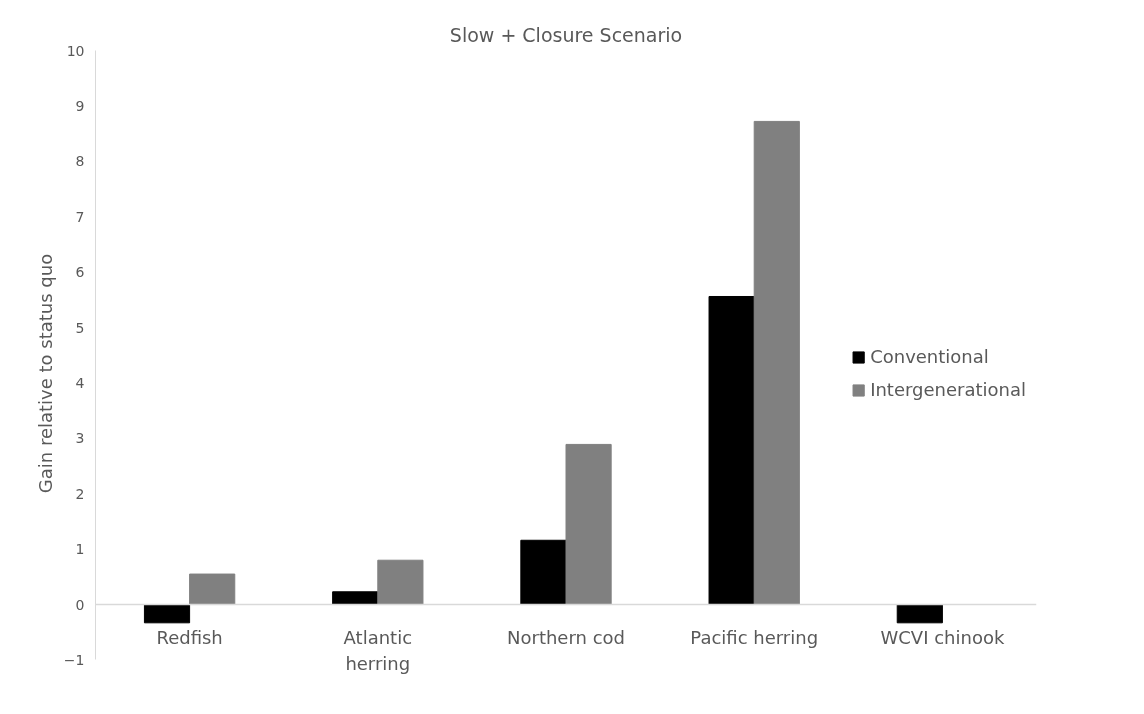 Image resolution: width=1144 pixels, height=714 pixels. What do you see at coordinates (189, 637) in the screenshot?
I see `x-tick-label: Redfish` at bounding box center [189, 637].